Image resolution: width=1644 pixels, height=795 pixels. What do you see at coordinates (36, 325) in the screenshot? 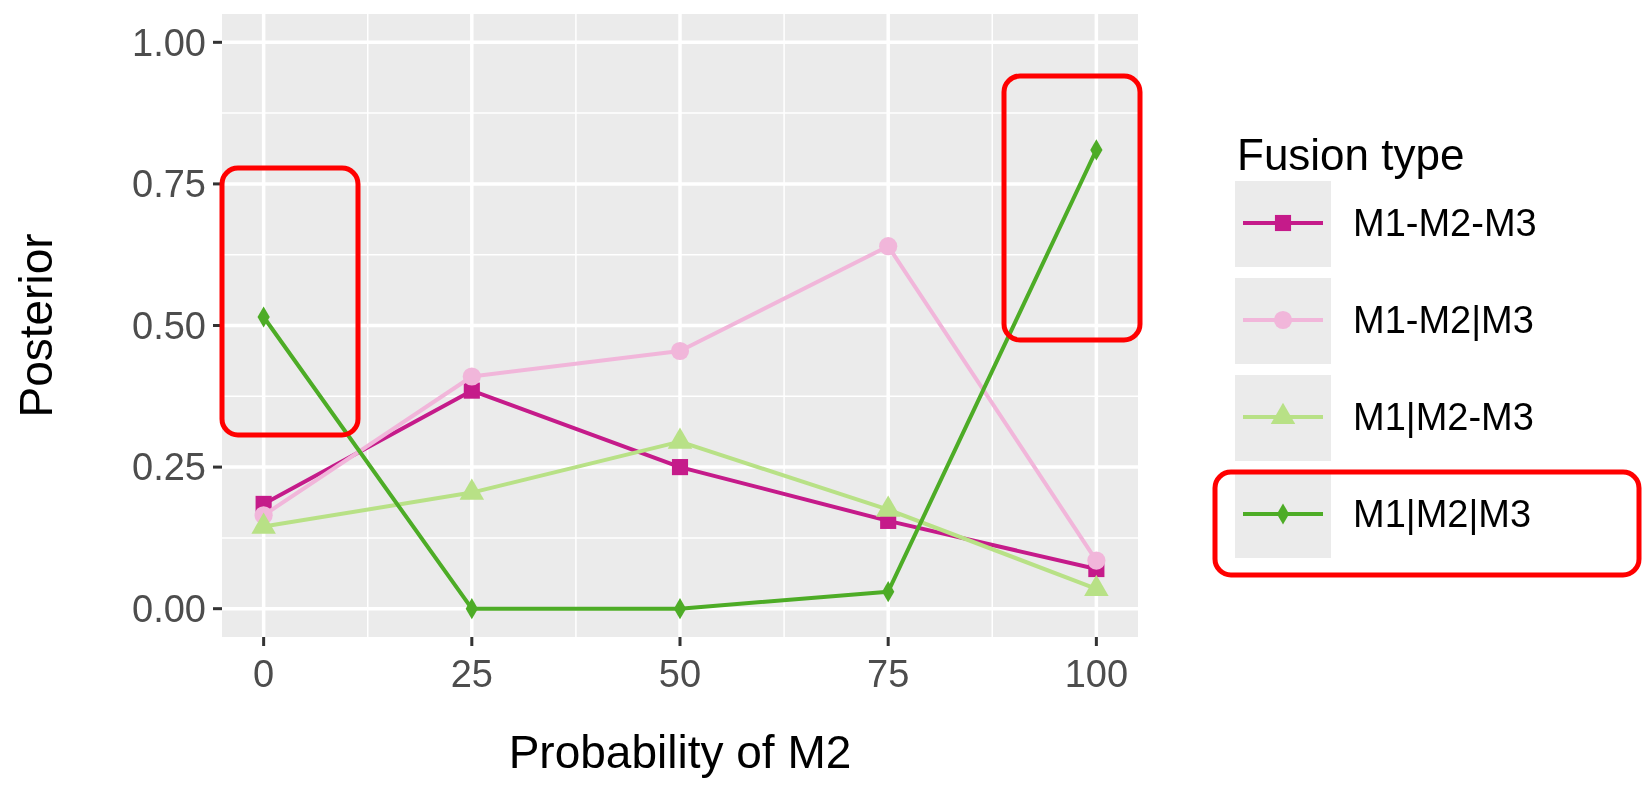
I see `y-axis-title: Posterior` at bounding box center [36, 325].